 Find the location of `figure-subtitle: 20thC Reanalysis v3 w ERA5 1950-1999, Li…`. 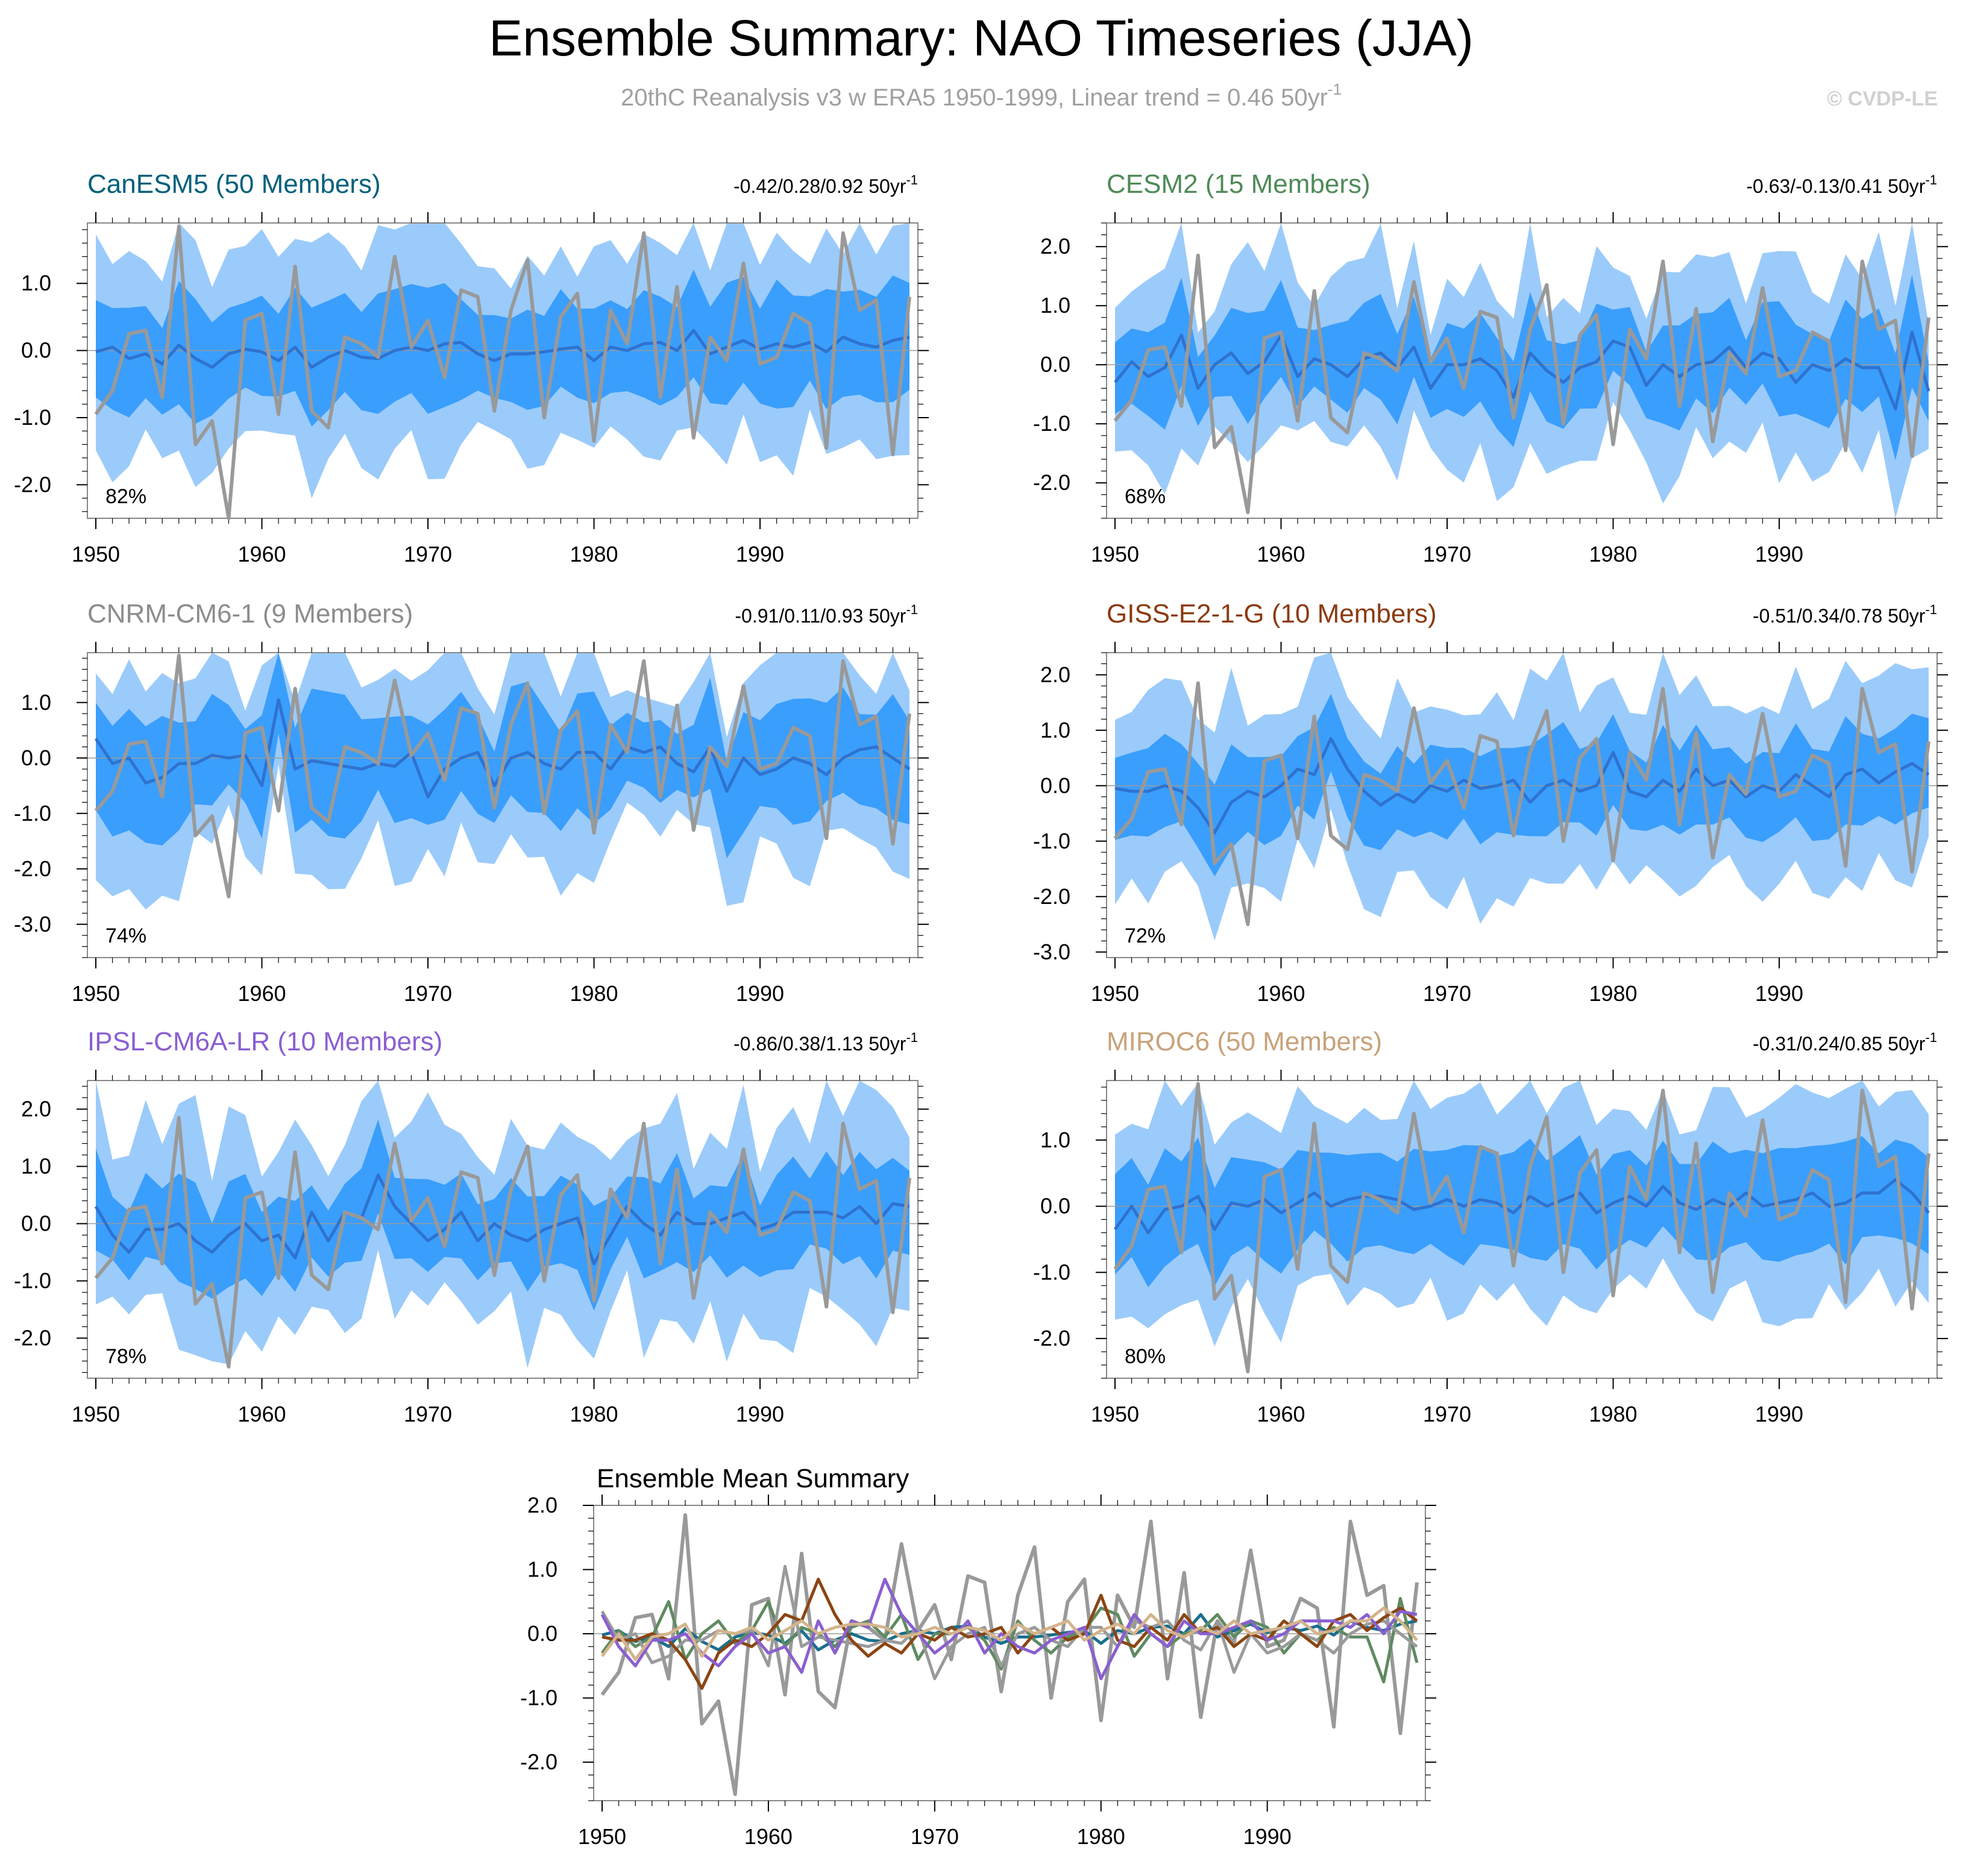

figure-subtitle: 20thC Reanalysis v3 w ERA5 1950-1999, Li… is located at coordinates (981, 95).